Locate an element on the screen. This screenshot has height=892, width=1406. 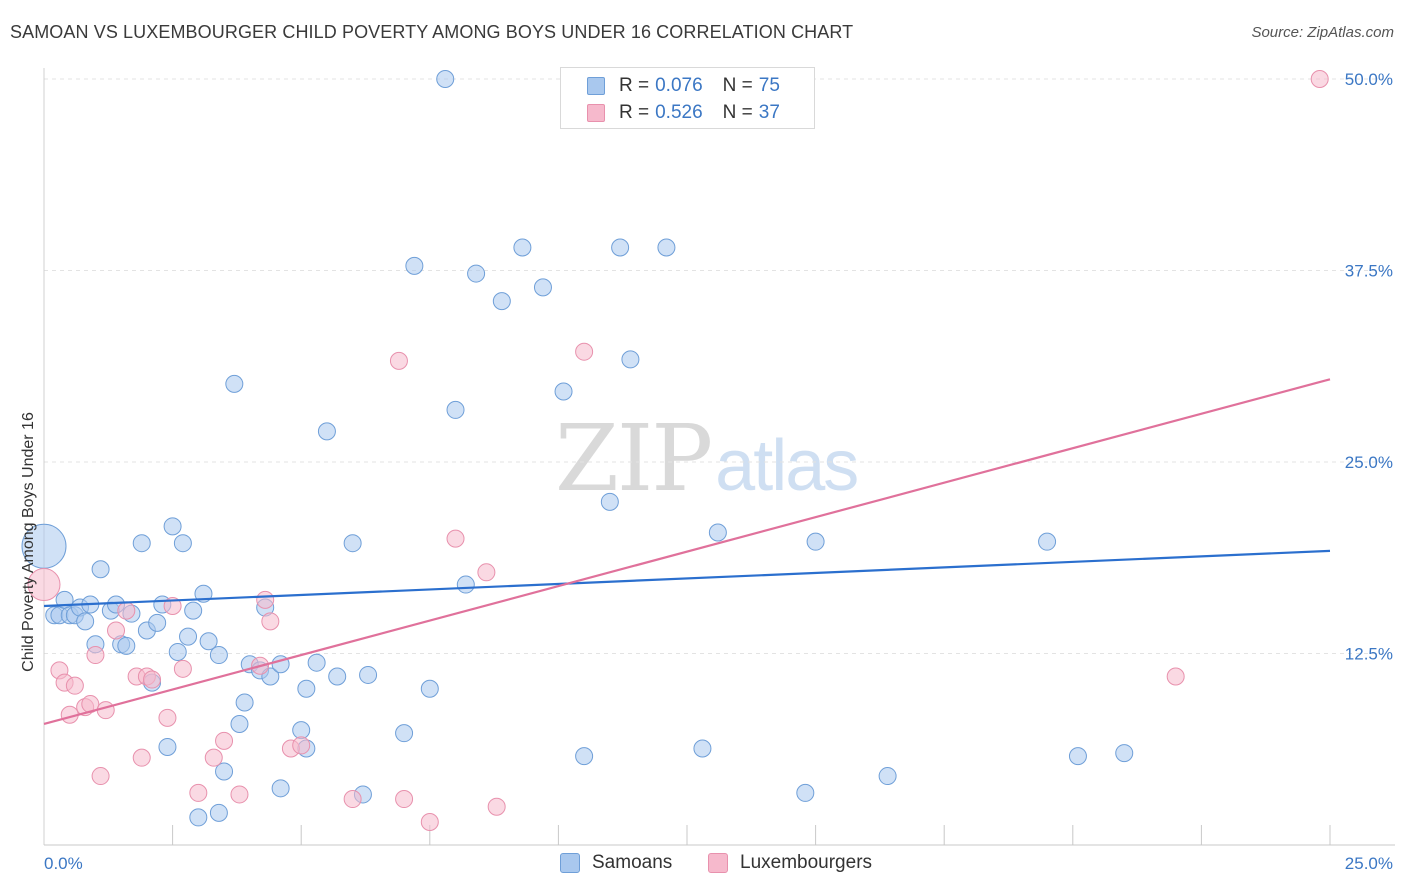
series-legend: Samoans Luxembourgers is located at coordinates (703, 865).